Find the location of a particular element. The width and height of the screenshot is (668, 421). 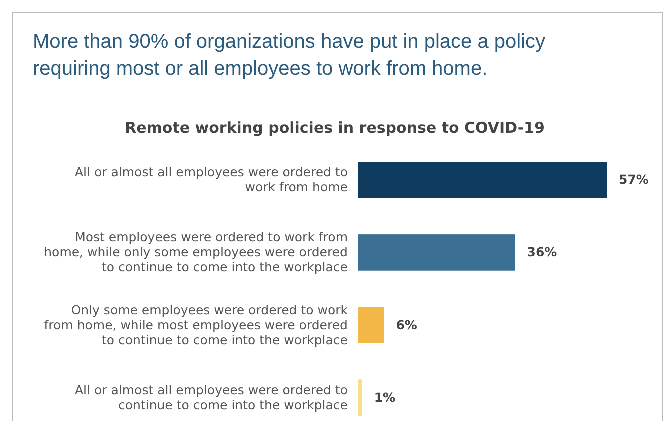

data-label: 36% is located at coordinates (542, 252).